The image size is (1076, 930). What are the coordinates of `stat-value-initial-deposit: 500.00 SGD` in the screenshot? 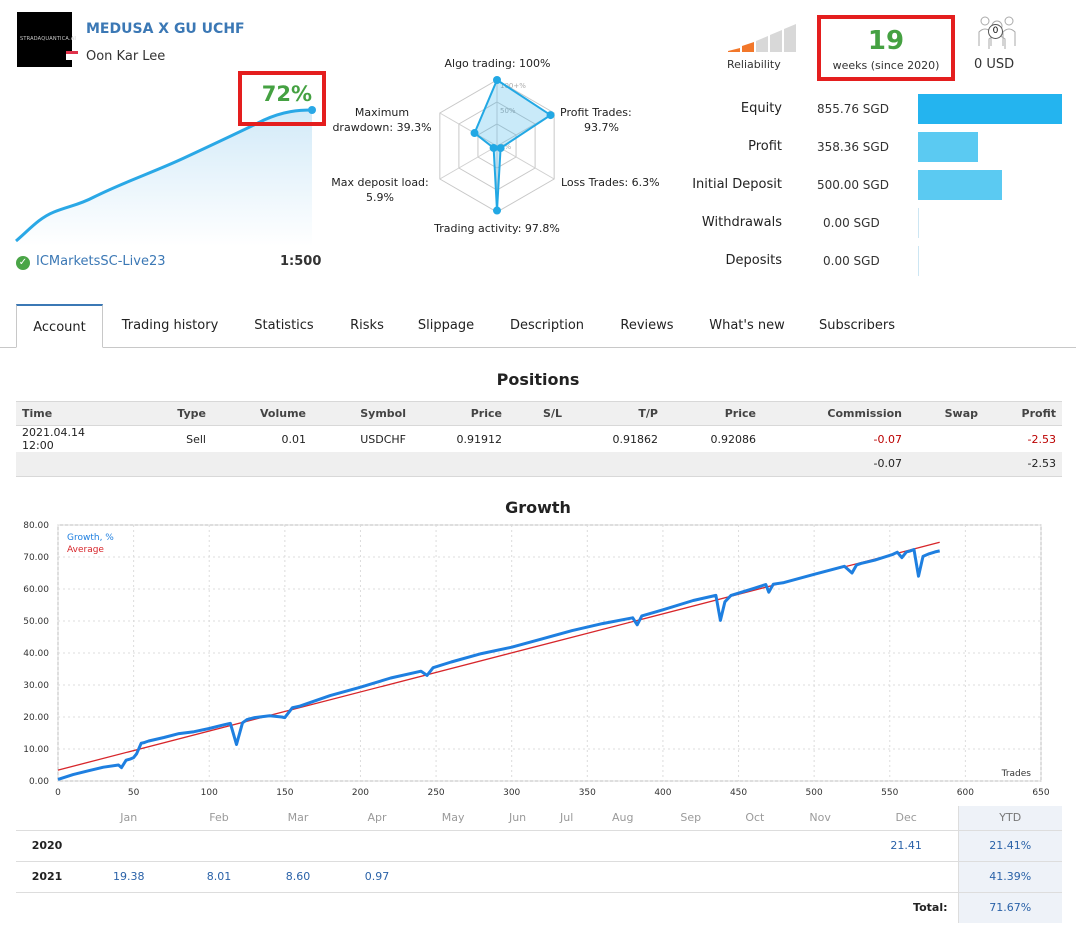 It's located at (853, 185).